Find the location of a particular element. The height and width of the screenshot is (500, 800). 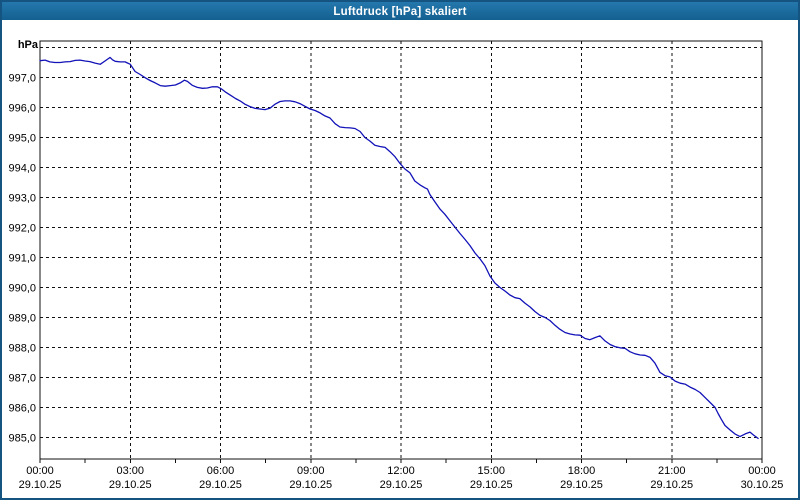

x-axis-time-label: 21:00 is located at coordinates (672, 471).